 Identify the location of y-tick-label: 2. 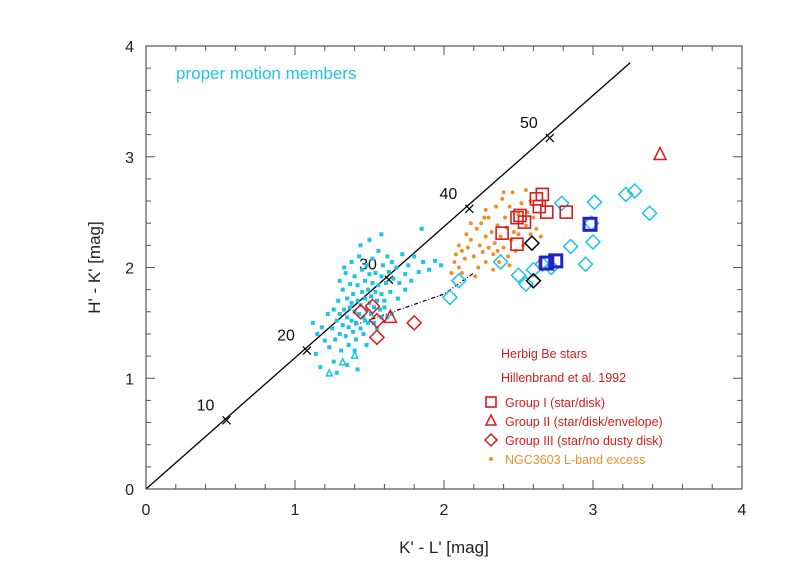
(129, 269).